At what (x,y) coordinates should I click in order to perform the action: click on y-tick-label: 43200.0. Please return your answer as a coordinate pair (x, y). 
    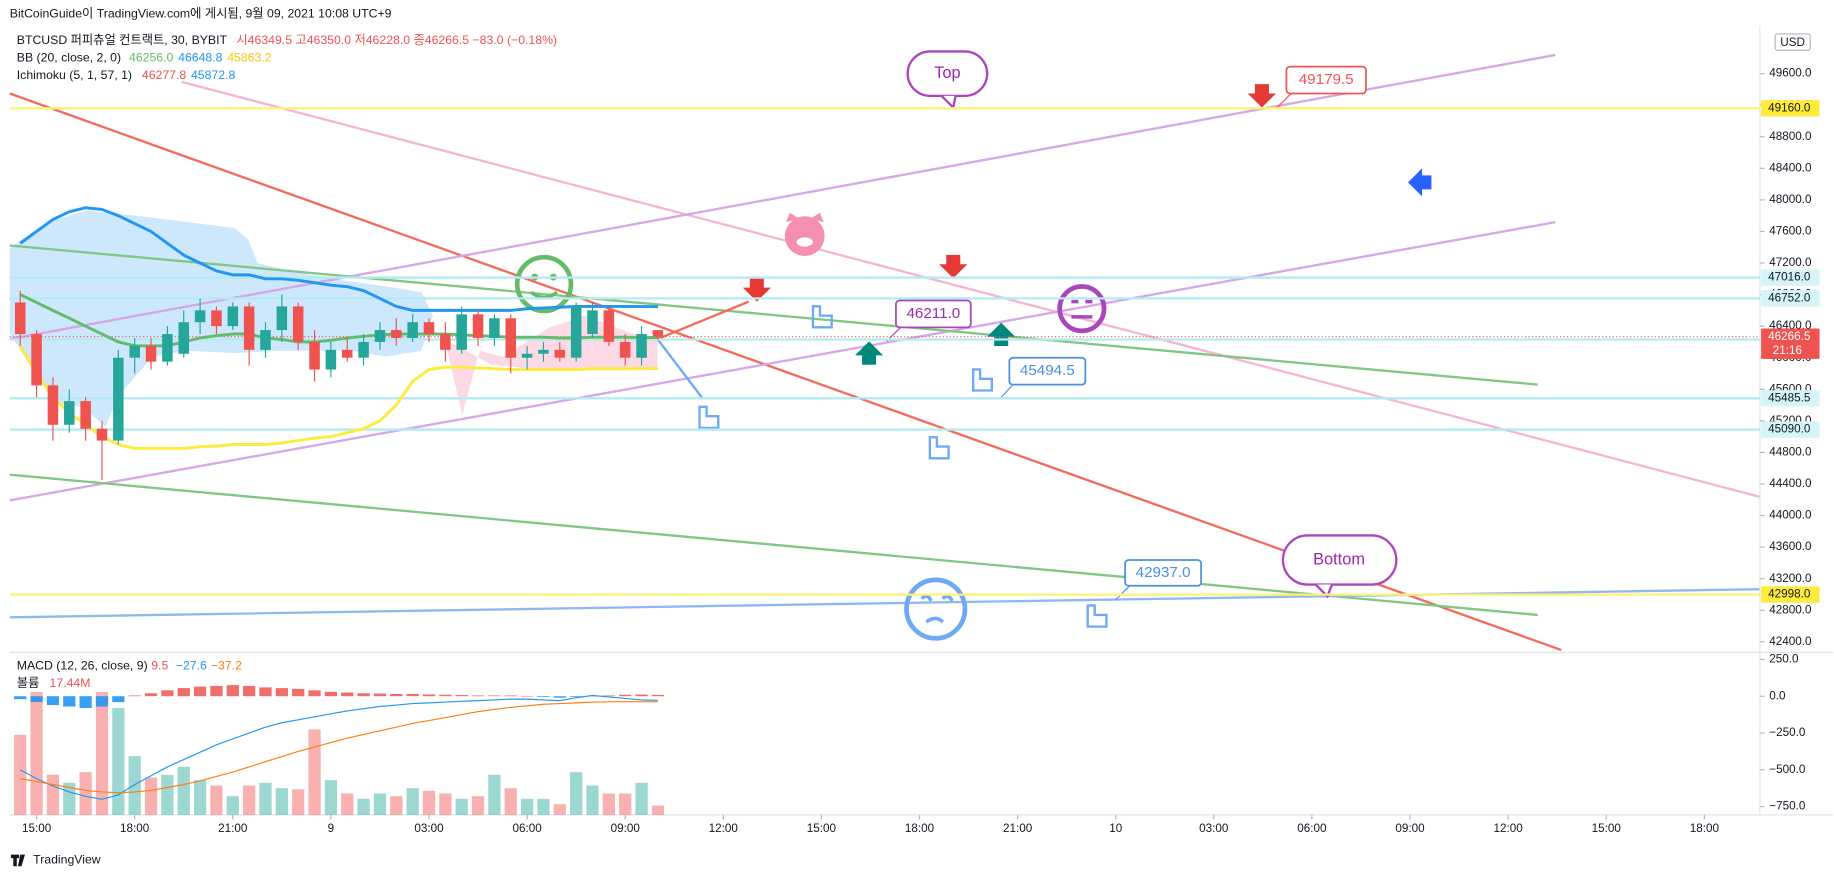
    Looking at the image, I should click on (1790, 578).